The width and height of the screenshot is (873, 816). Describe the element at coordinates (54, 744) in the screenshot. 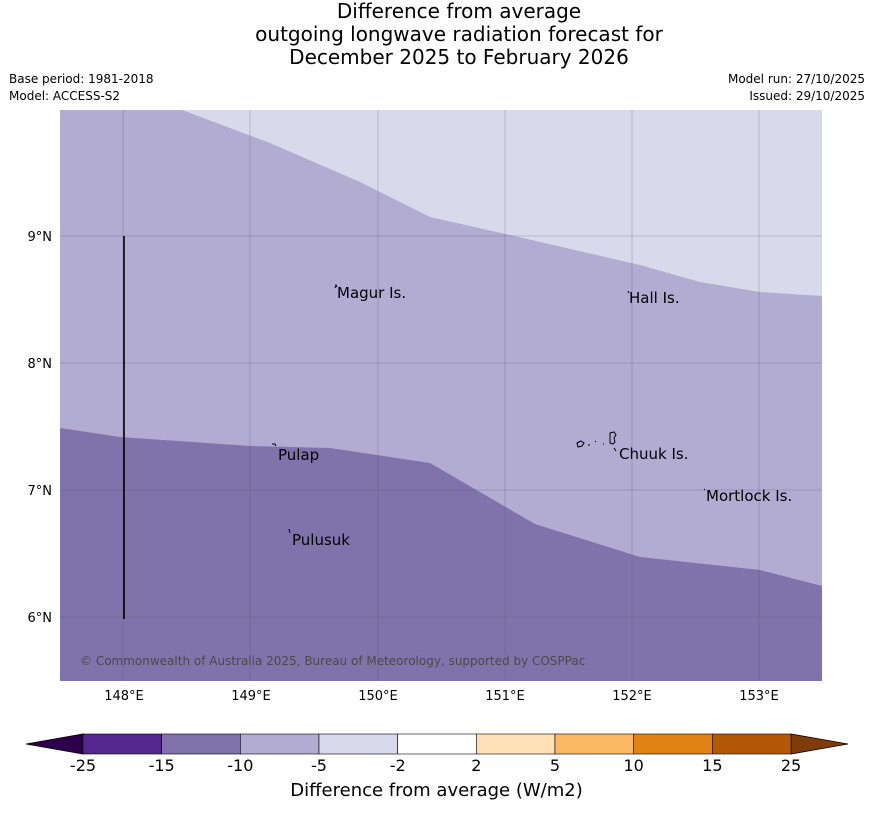

I see `colorbar-low-extend` at that location.